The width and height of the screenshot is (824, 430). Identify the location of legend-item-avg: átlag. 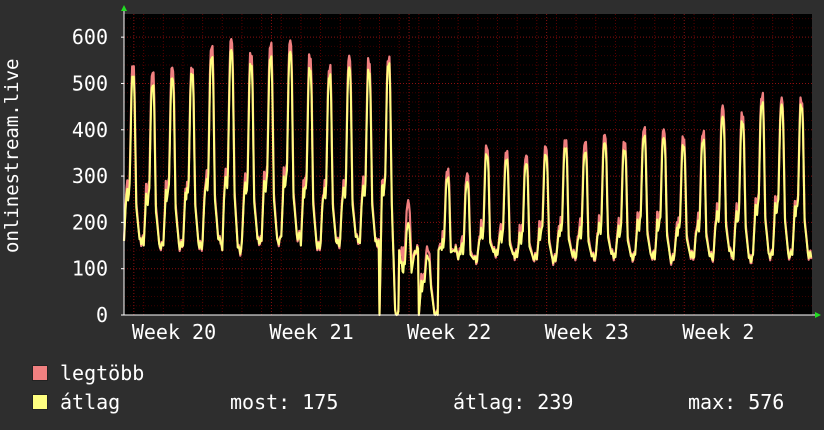
(76, 402).